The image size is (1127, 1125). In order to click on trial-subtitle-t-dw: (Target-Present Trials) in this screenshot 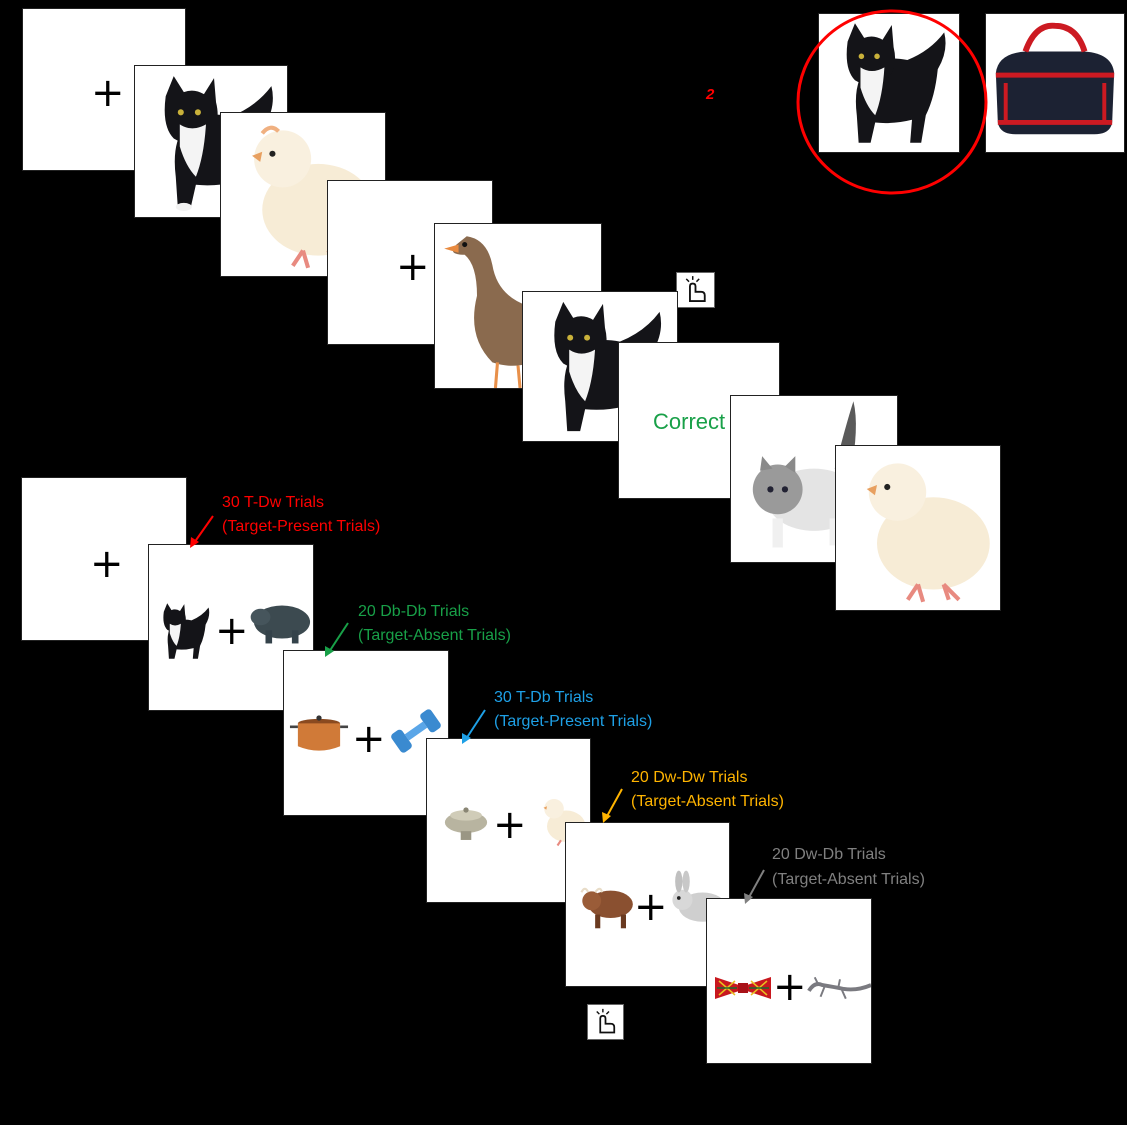, I will do `click(301, 526)`.